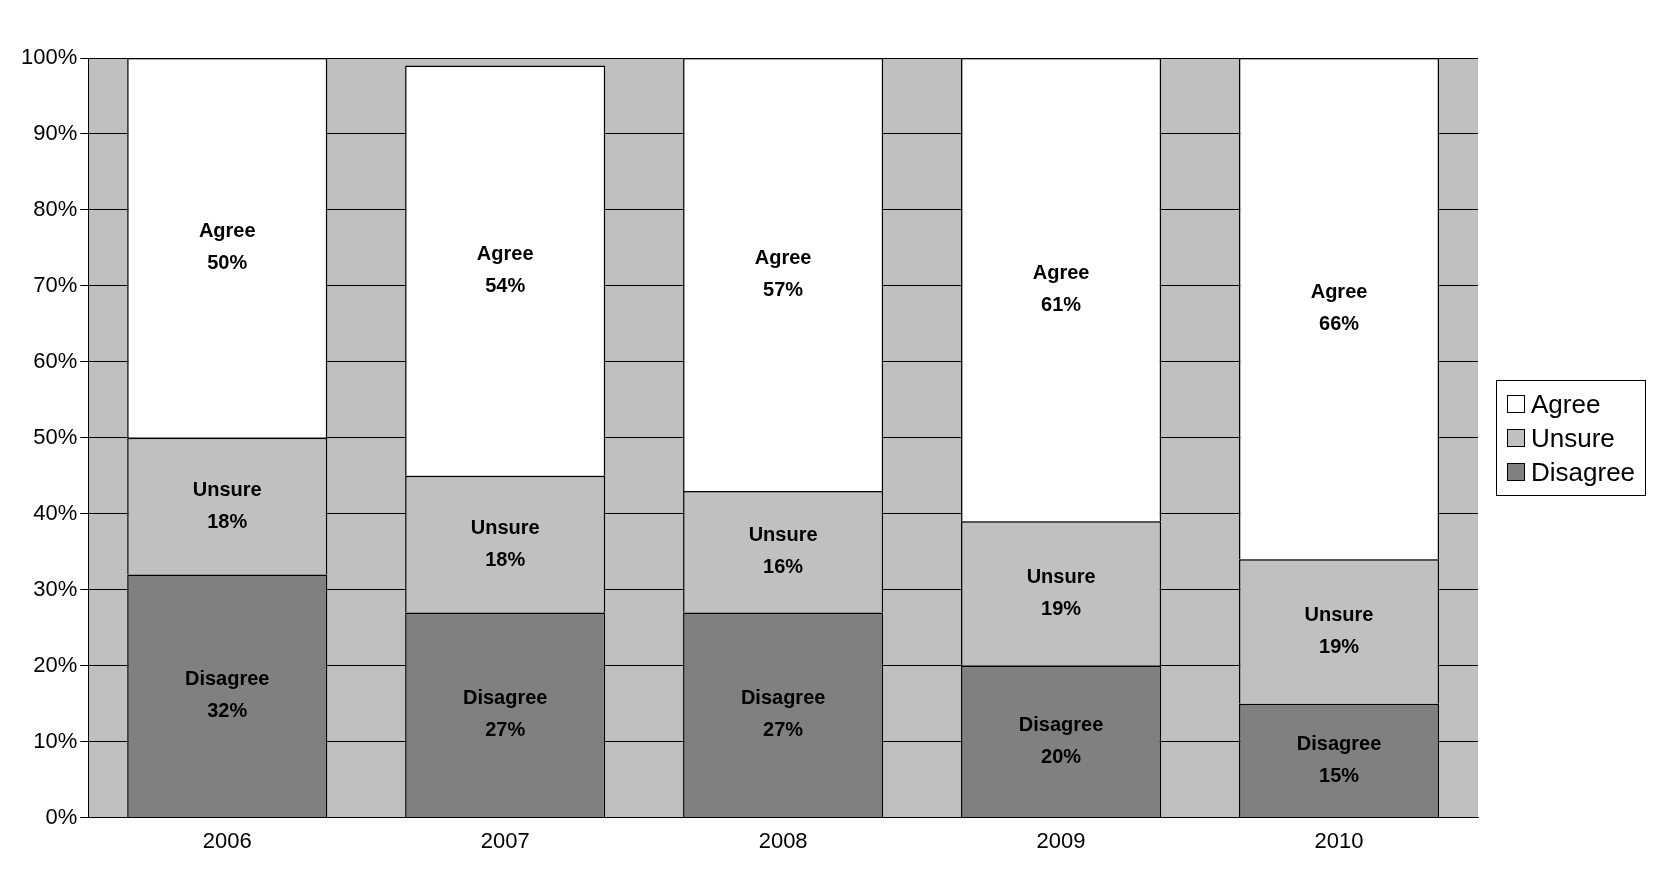  I want to click on y-tick-label: 10%, so click(55, 740).